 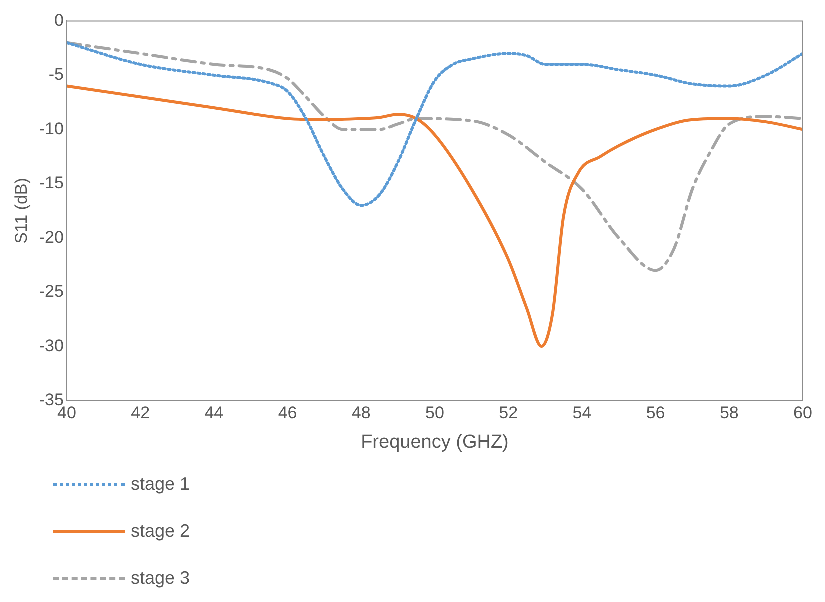 What do you see at coordinates (435, 442) in the screenshot?
I see `x-axis-title: Frequency (GHZ)` at bounding box center [435, 442].